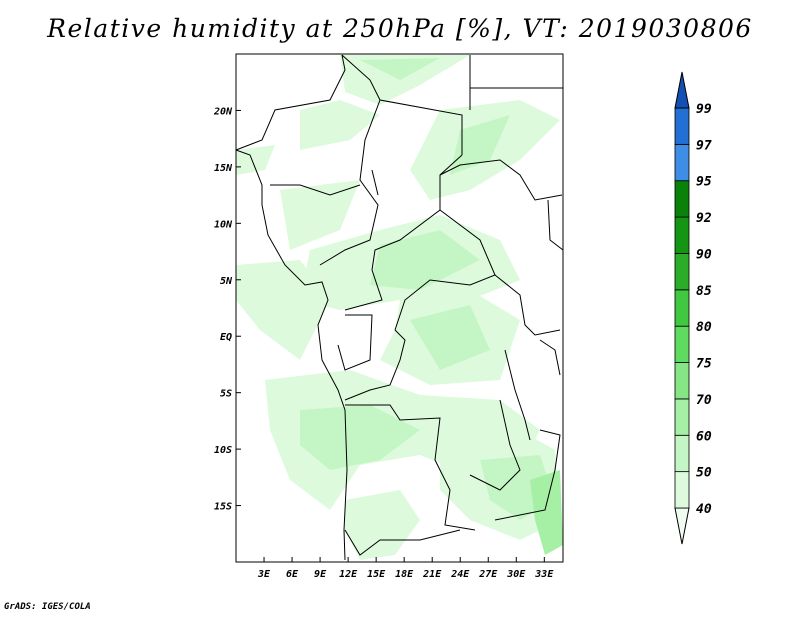 The image size is (800, 618). I want to click on x-tick-label: 18E, so click(404, 574).